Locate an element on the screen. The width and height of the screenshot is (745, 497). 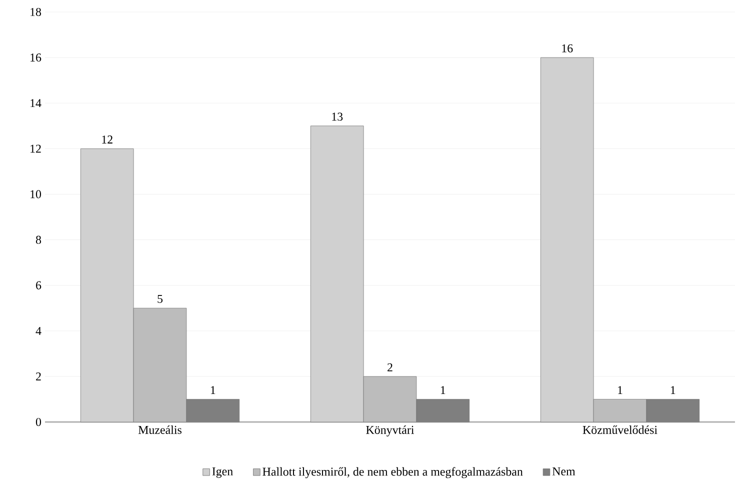
x-tick-label: Közművelődési is located at coordinates (620, 430).